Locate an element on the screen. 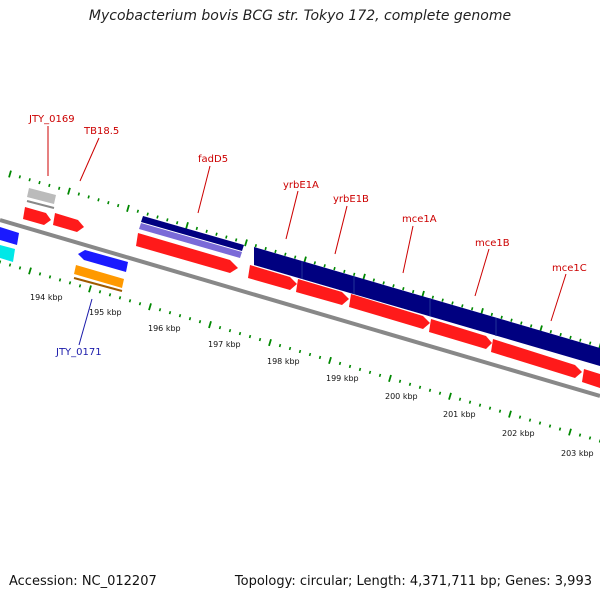 The width and height of the screenshot is (600, 600). kbp-label-200: 200 kbp is located at coordinates (401, 396).